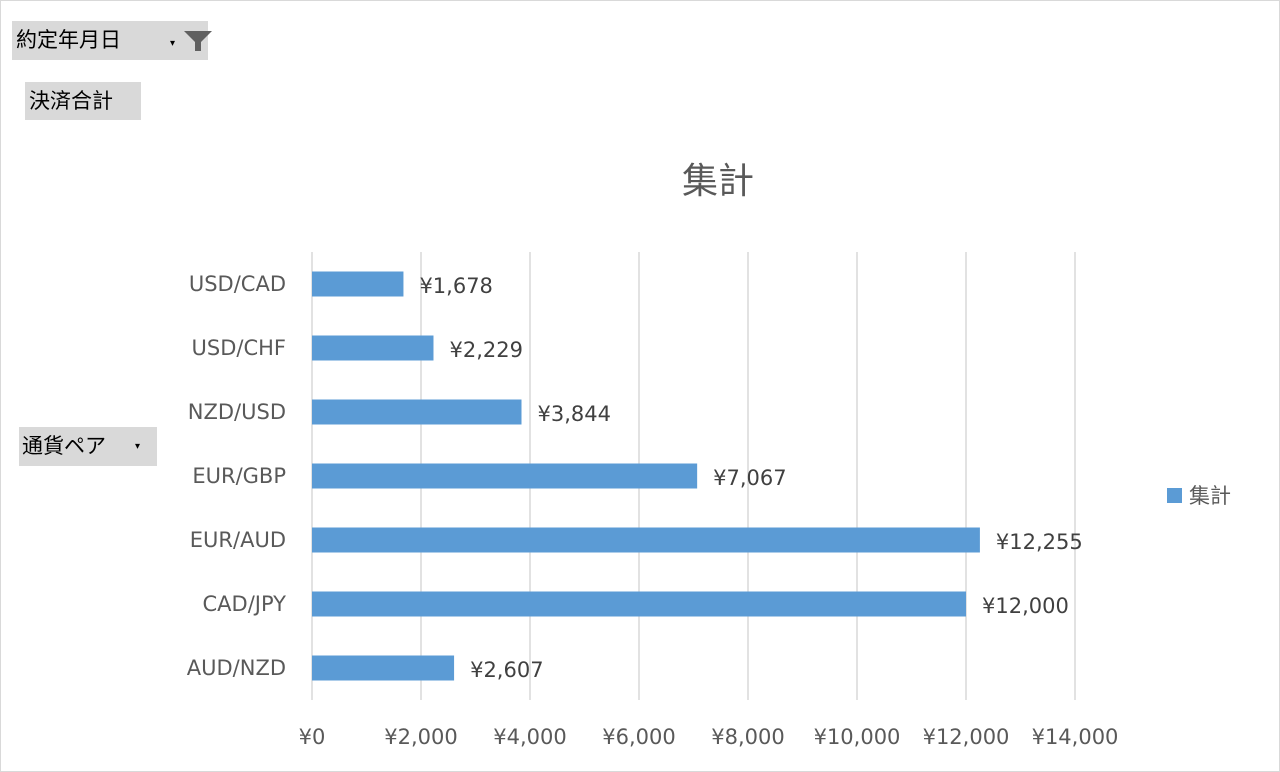 This screenshot has width=1280, height=772. What do you see at coordinates (718, 181) in the screenshot?
I see `chart-title: 集計` at bounding box center [718, 181].